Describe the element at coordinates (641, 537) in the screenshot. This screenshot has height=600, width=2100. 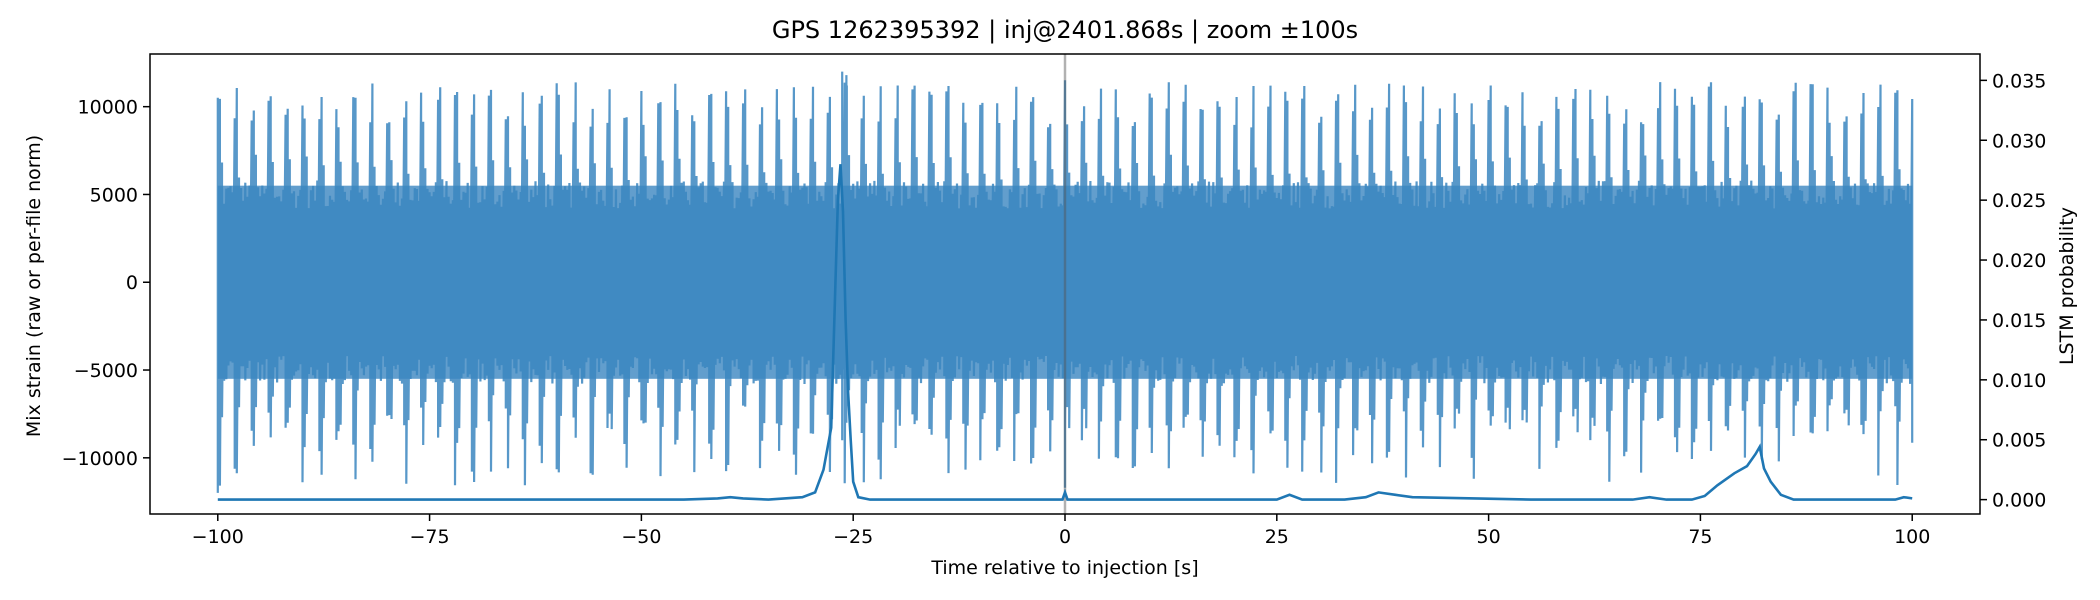
I see `x-tick-label: −50` at that location.